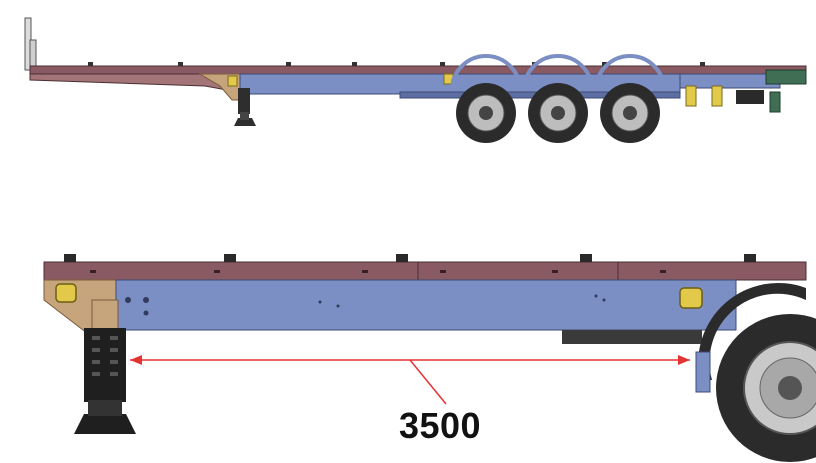  What do you see at coordinates (440, 425) in the screenshot?
I see `dimension-label: 3500` at bounding box center [440, 425].